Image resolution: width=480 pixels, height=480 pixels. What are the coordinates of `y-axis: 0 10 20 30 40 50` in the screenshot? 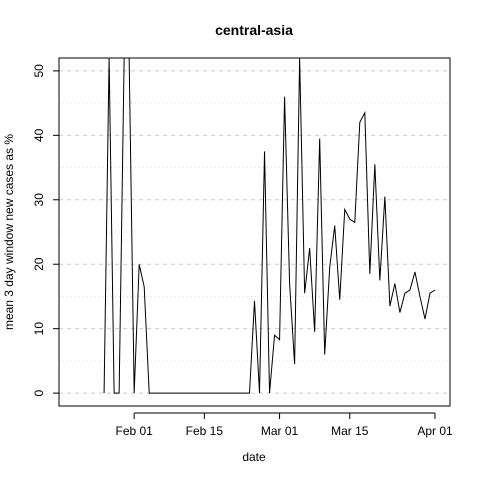 It's located at (46, 230).